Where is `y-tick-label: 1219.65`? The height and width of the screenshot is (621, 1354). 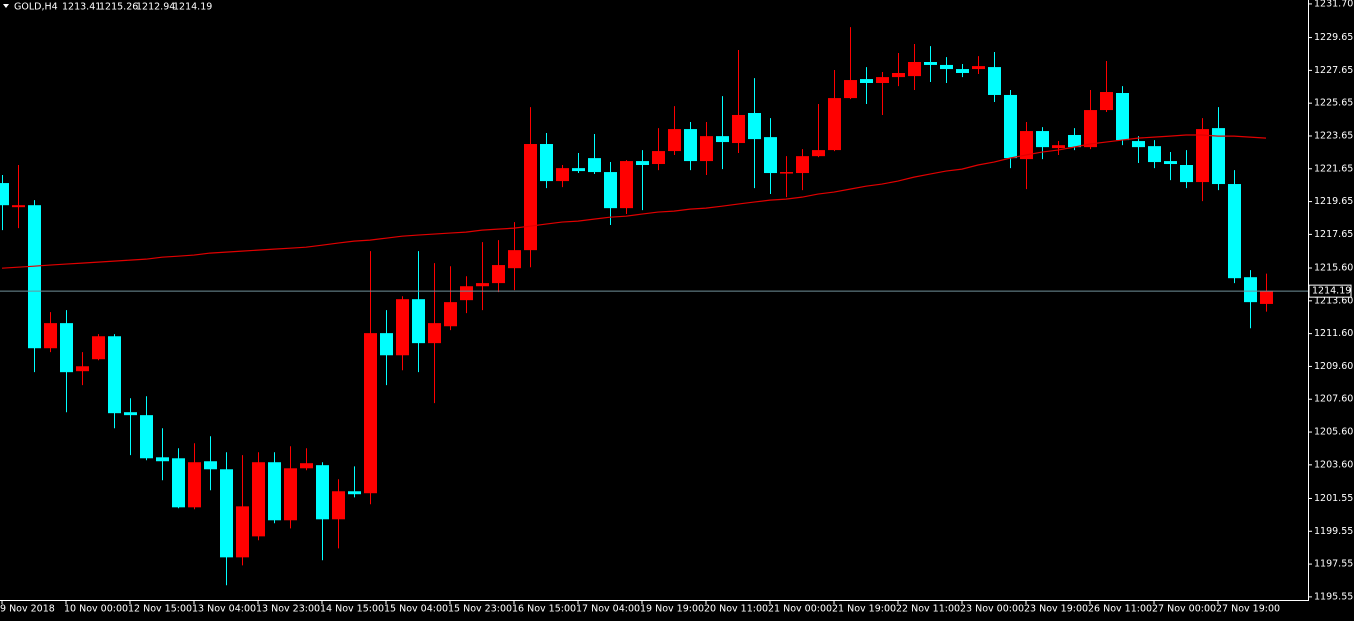
y-tick-label: 1219.65 is located at coordinates (1333, 201).